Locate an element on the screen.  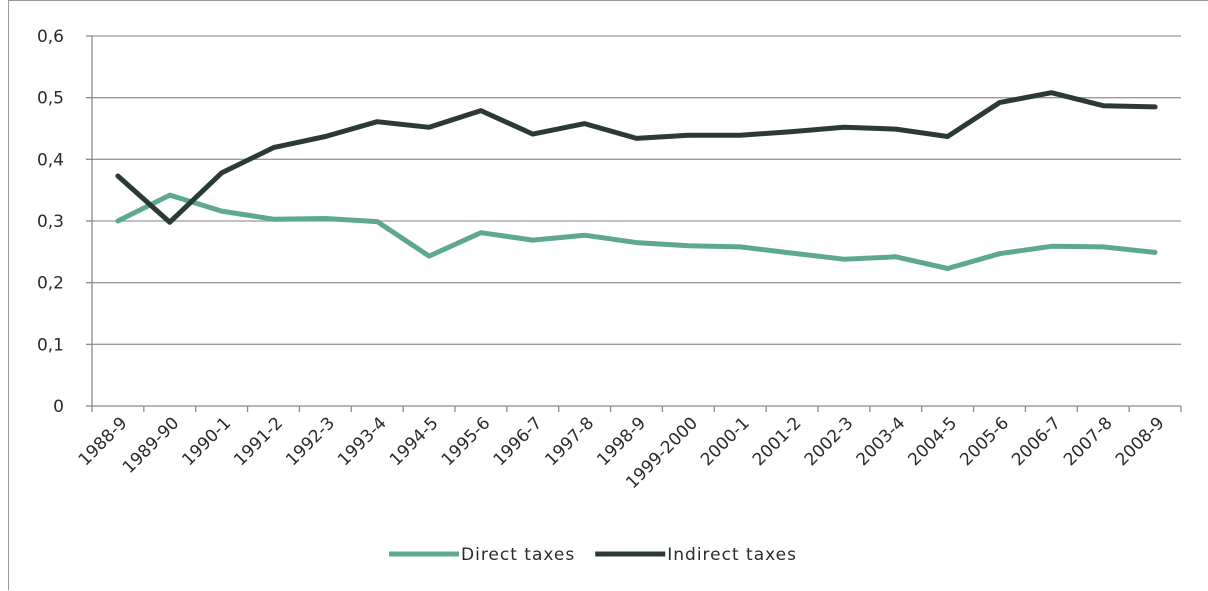
x-tick-label: 1993-4 is located at coordinates (362, 441).